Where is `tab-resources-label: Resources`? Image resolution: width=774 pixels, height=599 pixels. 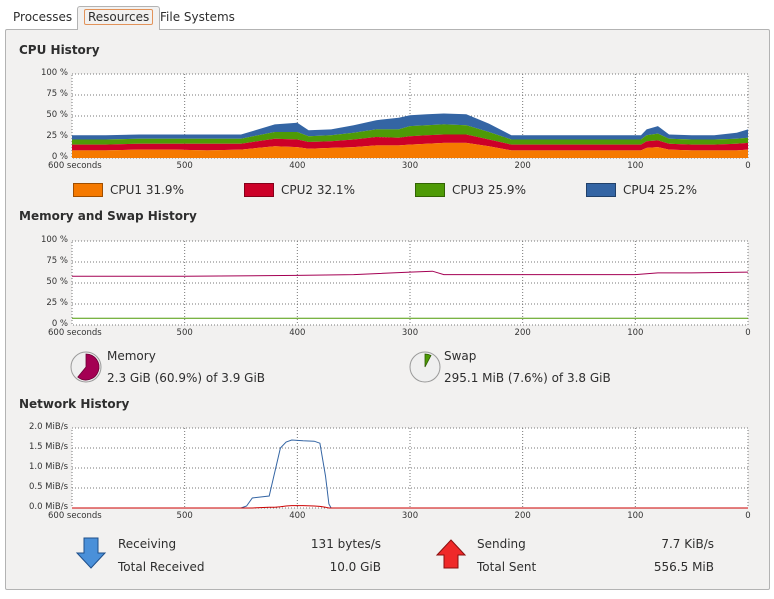 tab-resources-label: Resources is located at coordinates (119, 17).